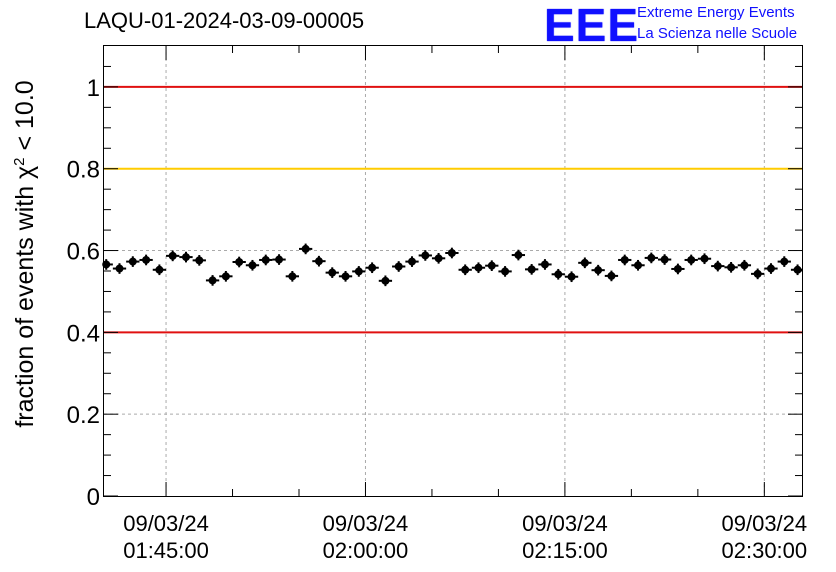 This screenshot has height=572, width=836. I want to click on eee-logo: EEE, so click(592, 25).